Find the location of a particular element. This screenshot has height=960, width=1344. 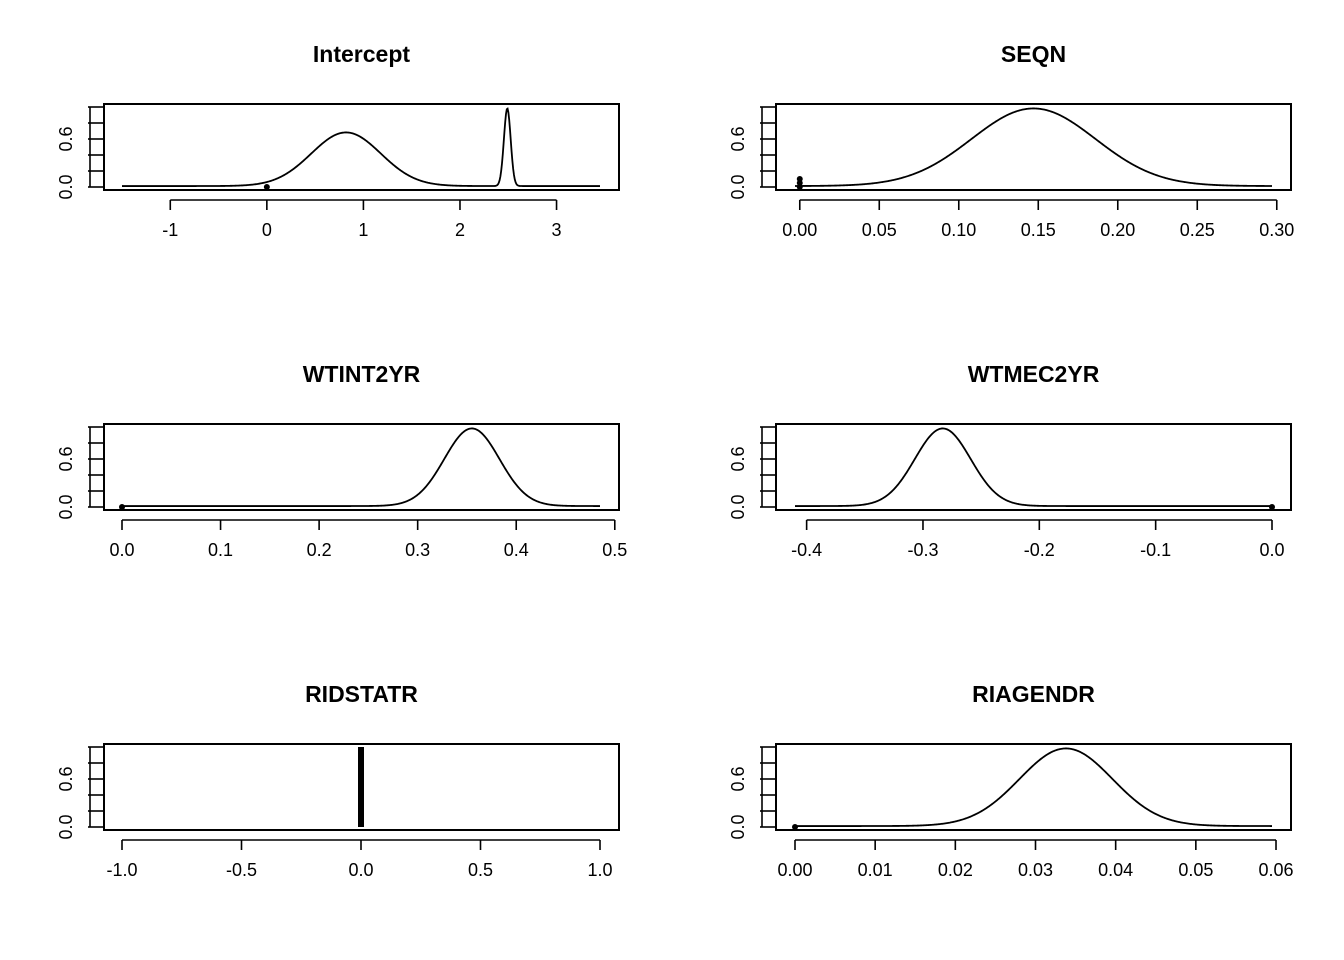

x-tick-label: -1 is located at coordinates (170, 230).